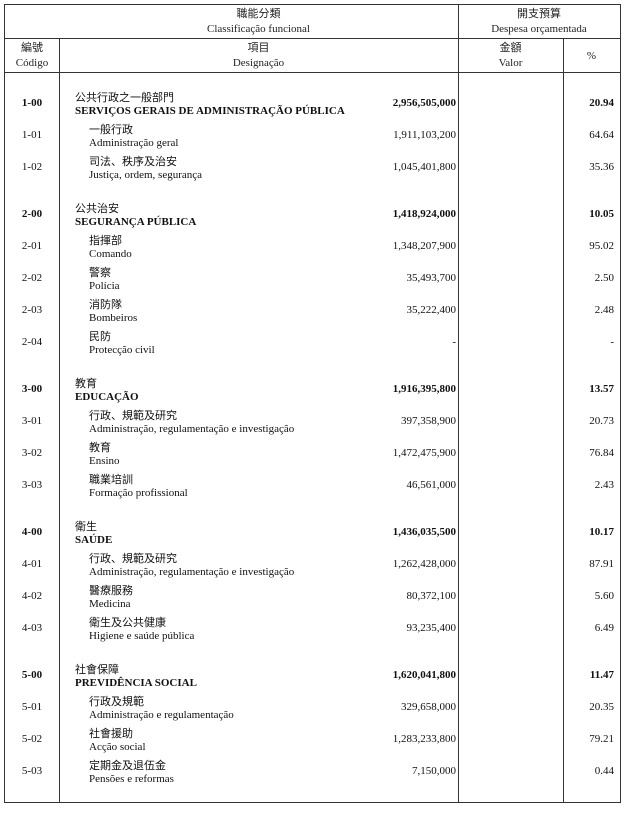 This screenshot has width=625, height=815. What do you see at coordinates (146, 175) in the screenshot?
I see `row-designation-pt: Justiça, ordem, segurança` at bounding box center [146, 175].